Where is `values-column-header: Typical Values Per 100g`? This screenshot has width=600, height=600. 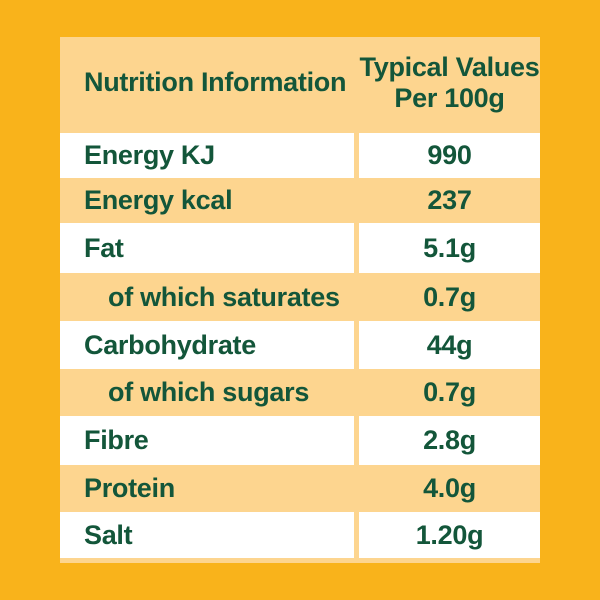 values-column-header: Typical Values Per 100g is located at coordinates (449, 82).